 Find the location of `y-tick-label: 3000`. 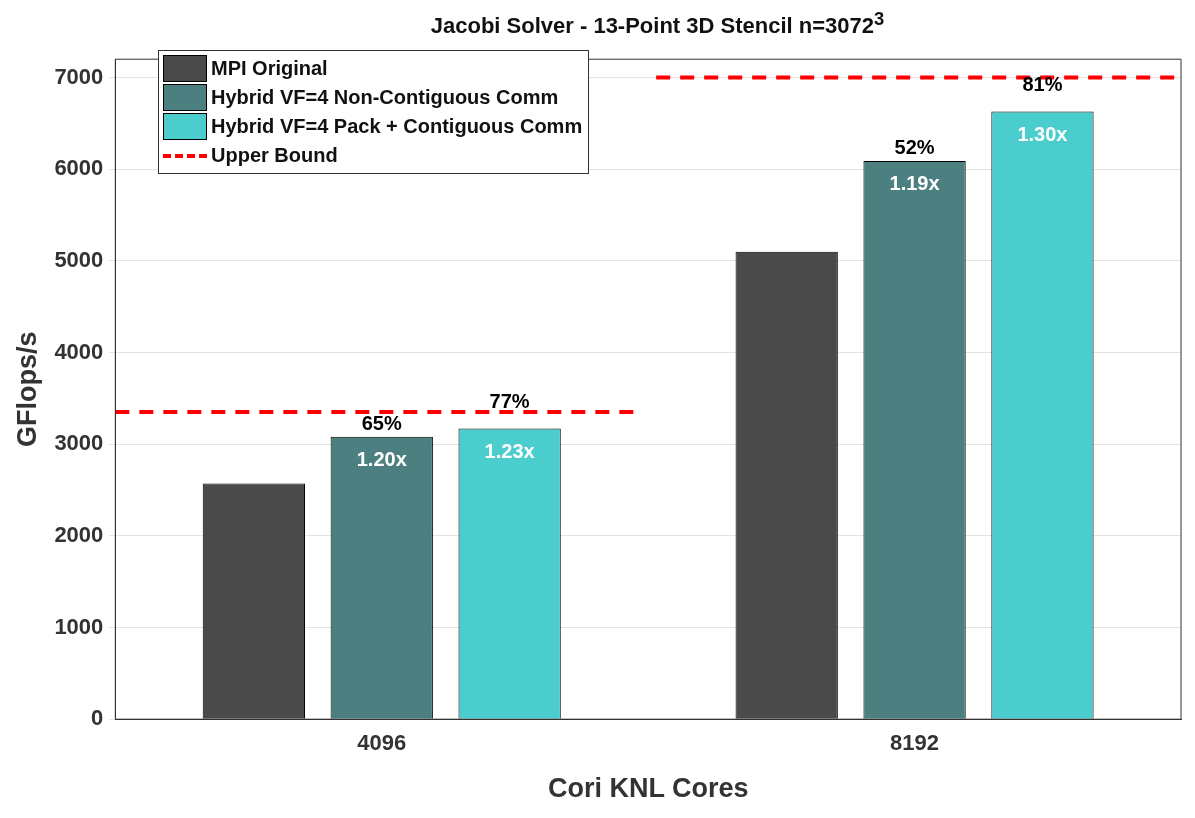

y-tick-label: 3000 is located at coordinates (79, 443).